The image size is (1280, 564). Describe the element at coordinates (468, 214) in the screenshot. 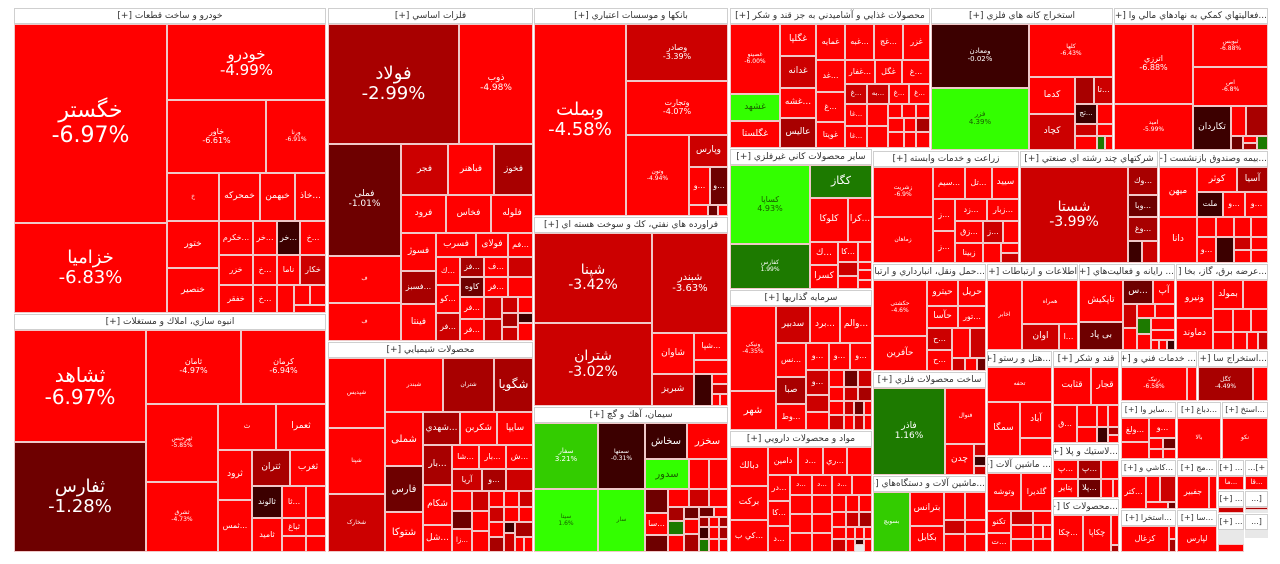

I see `stock-tile: فخاس` at that location.